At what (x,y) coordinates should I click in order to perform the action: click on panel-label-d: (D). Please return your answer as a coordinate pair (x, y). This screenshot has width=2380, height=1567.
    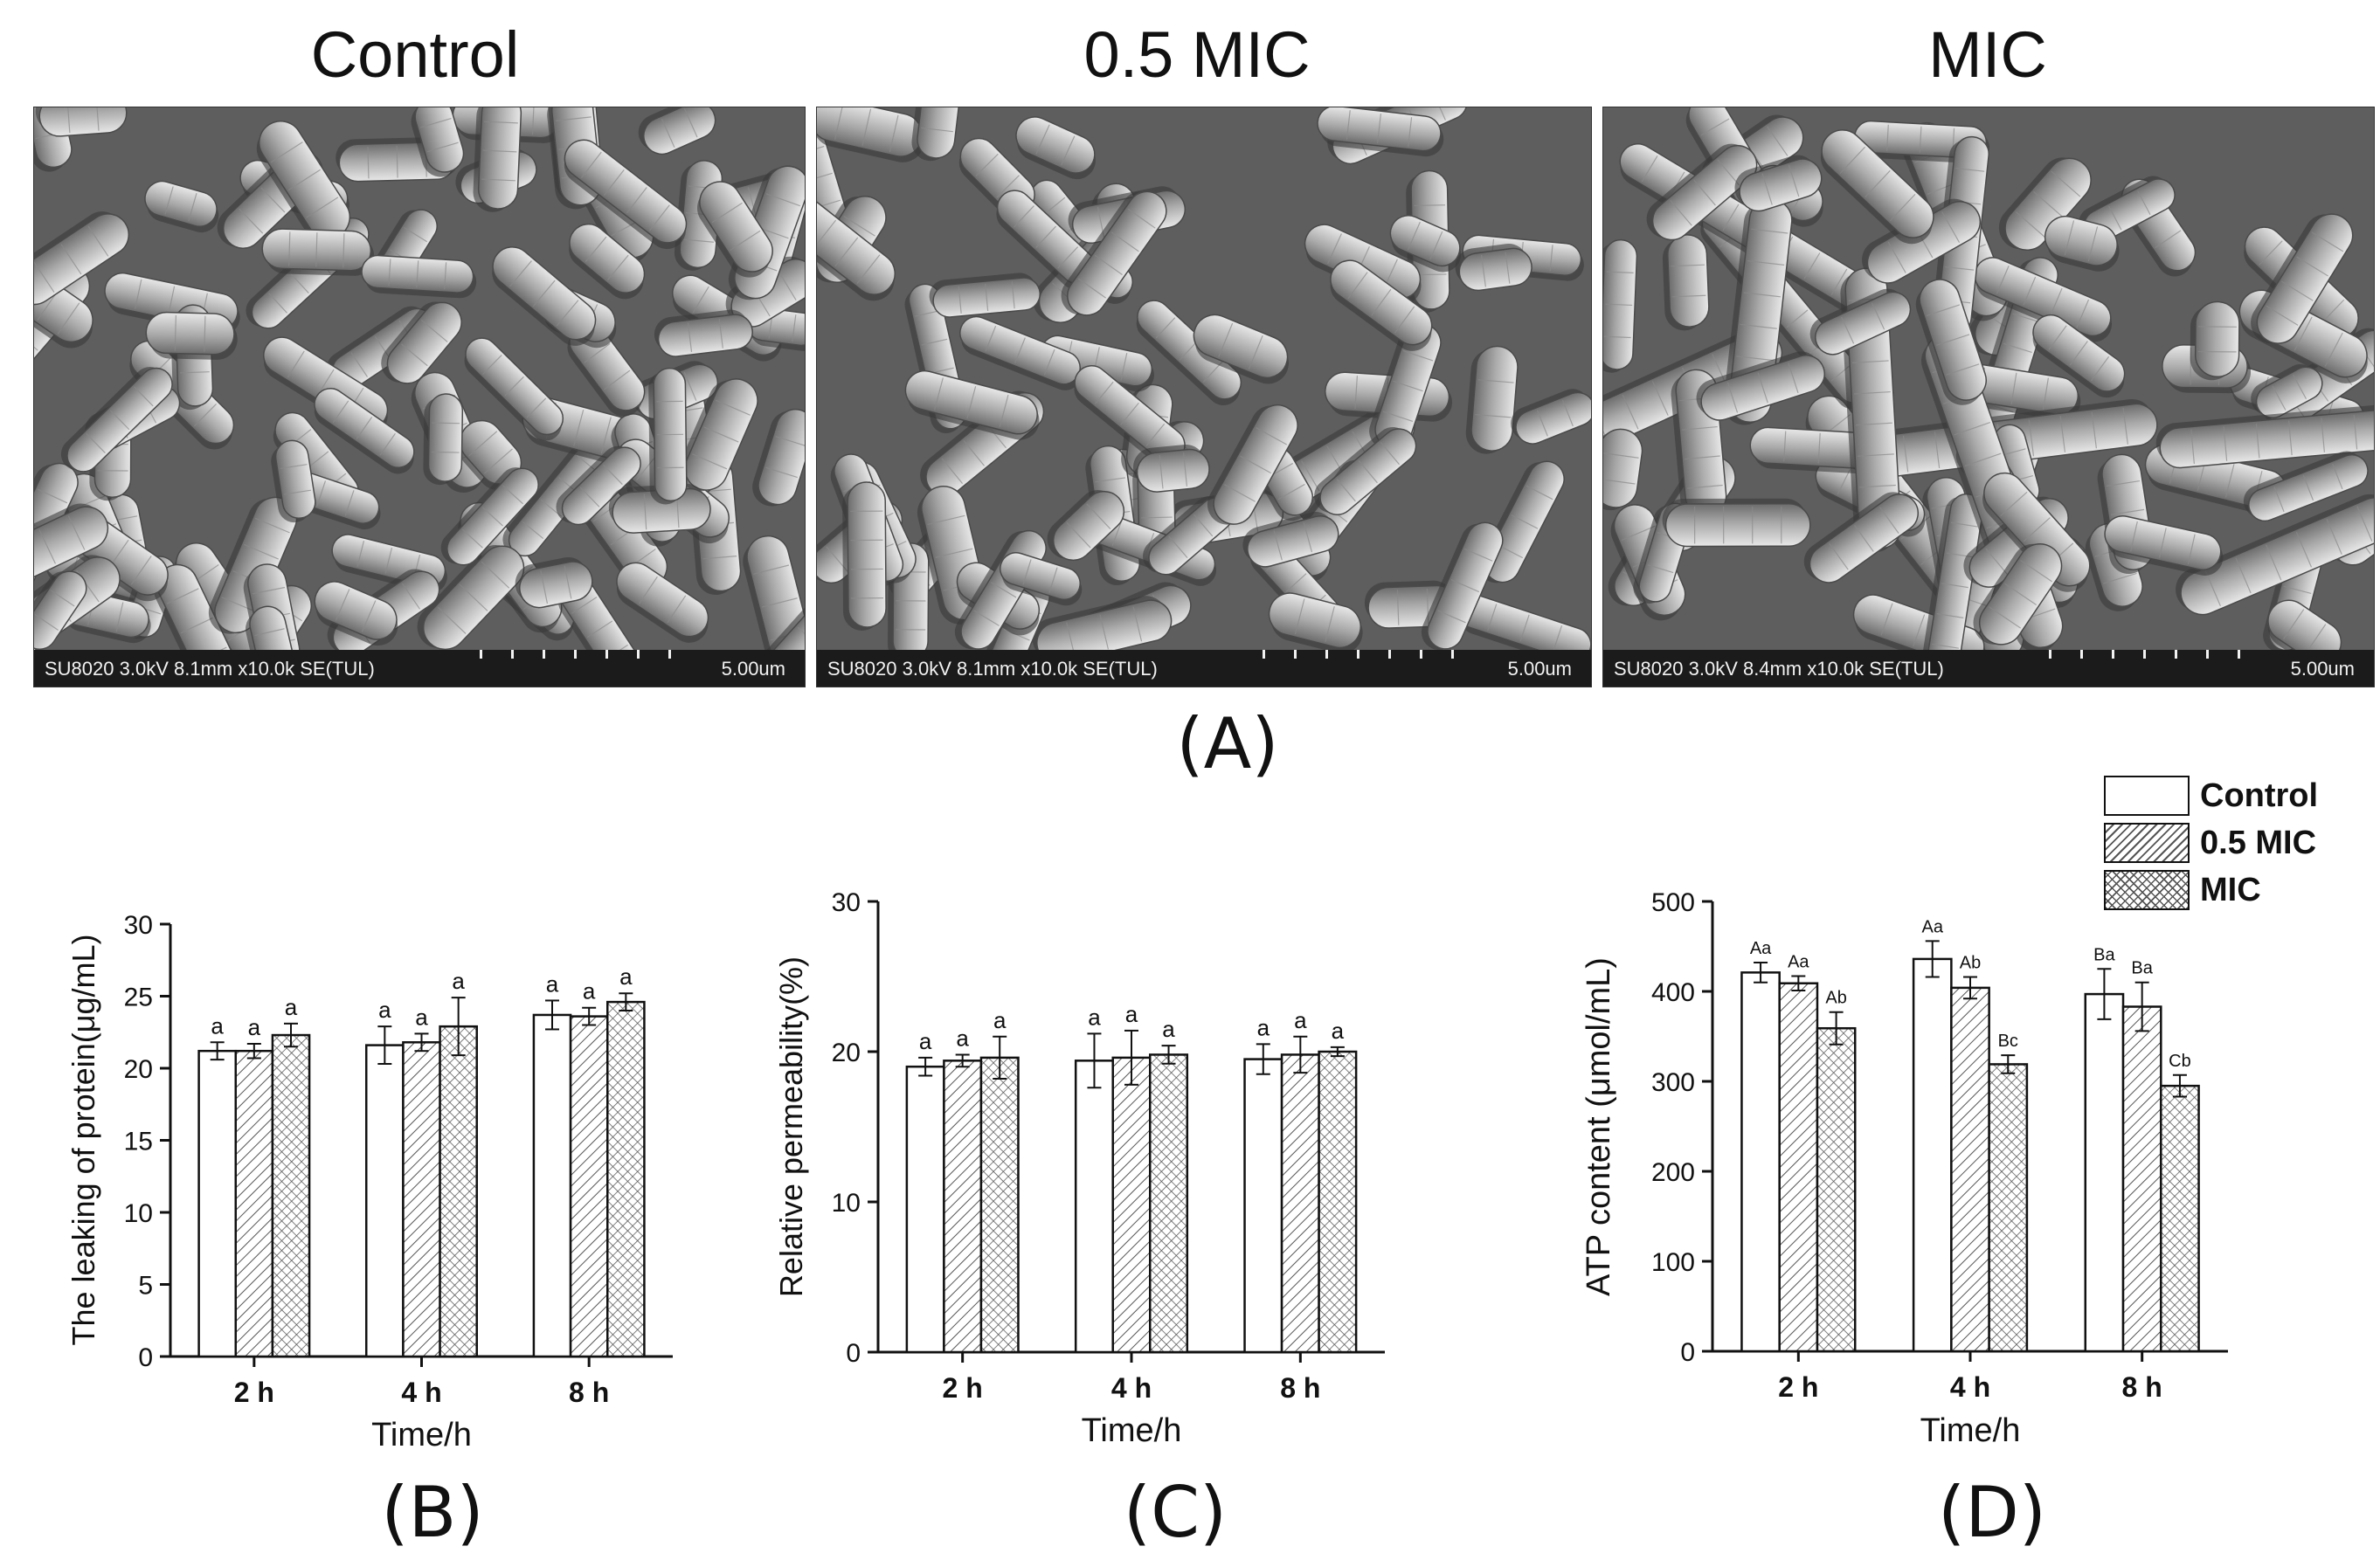
    Looking at the image, I should click on (1992, 1512).